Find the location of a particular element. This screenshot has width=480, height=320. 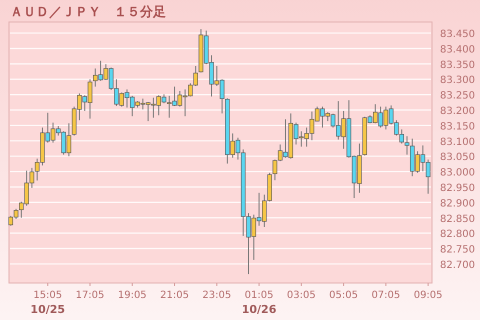

candlestick is located at coordinates (407, 146).